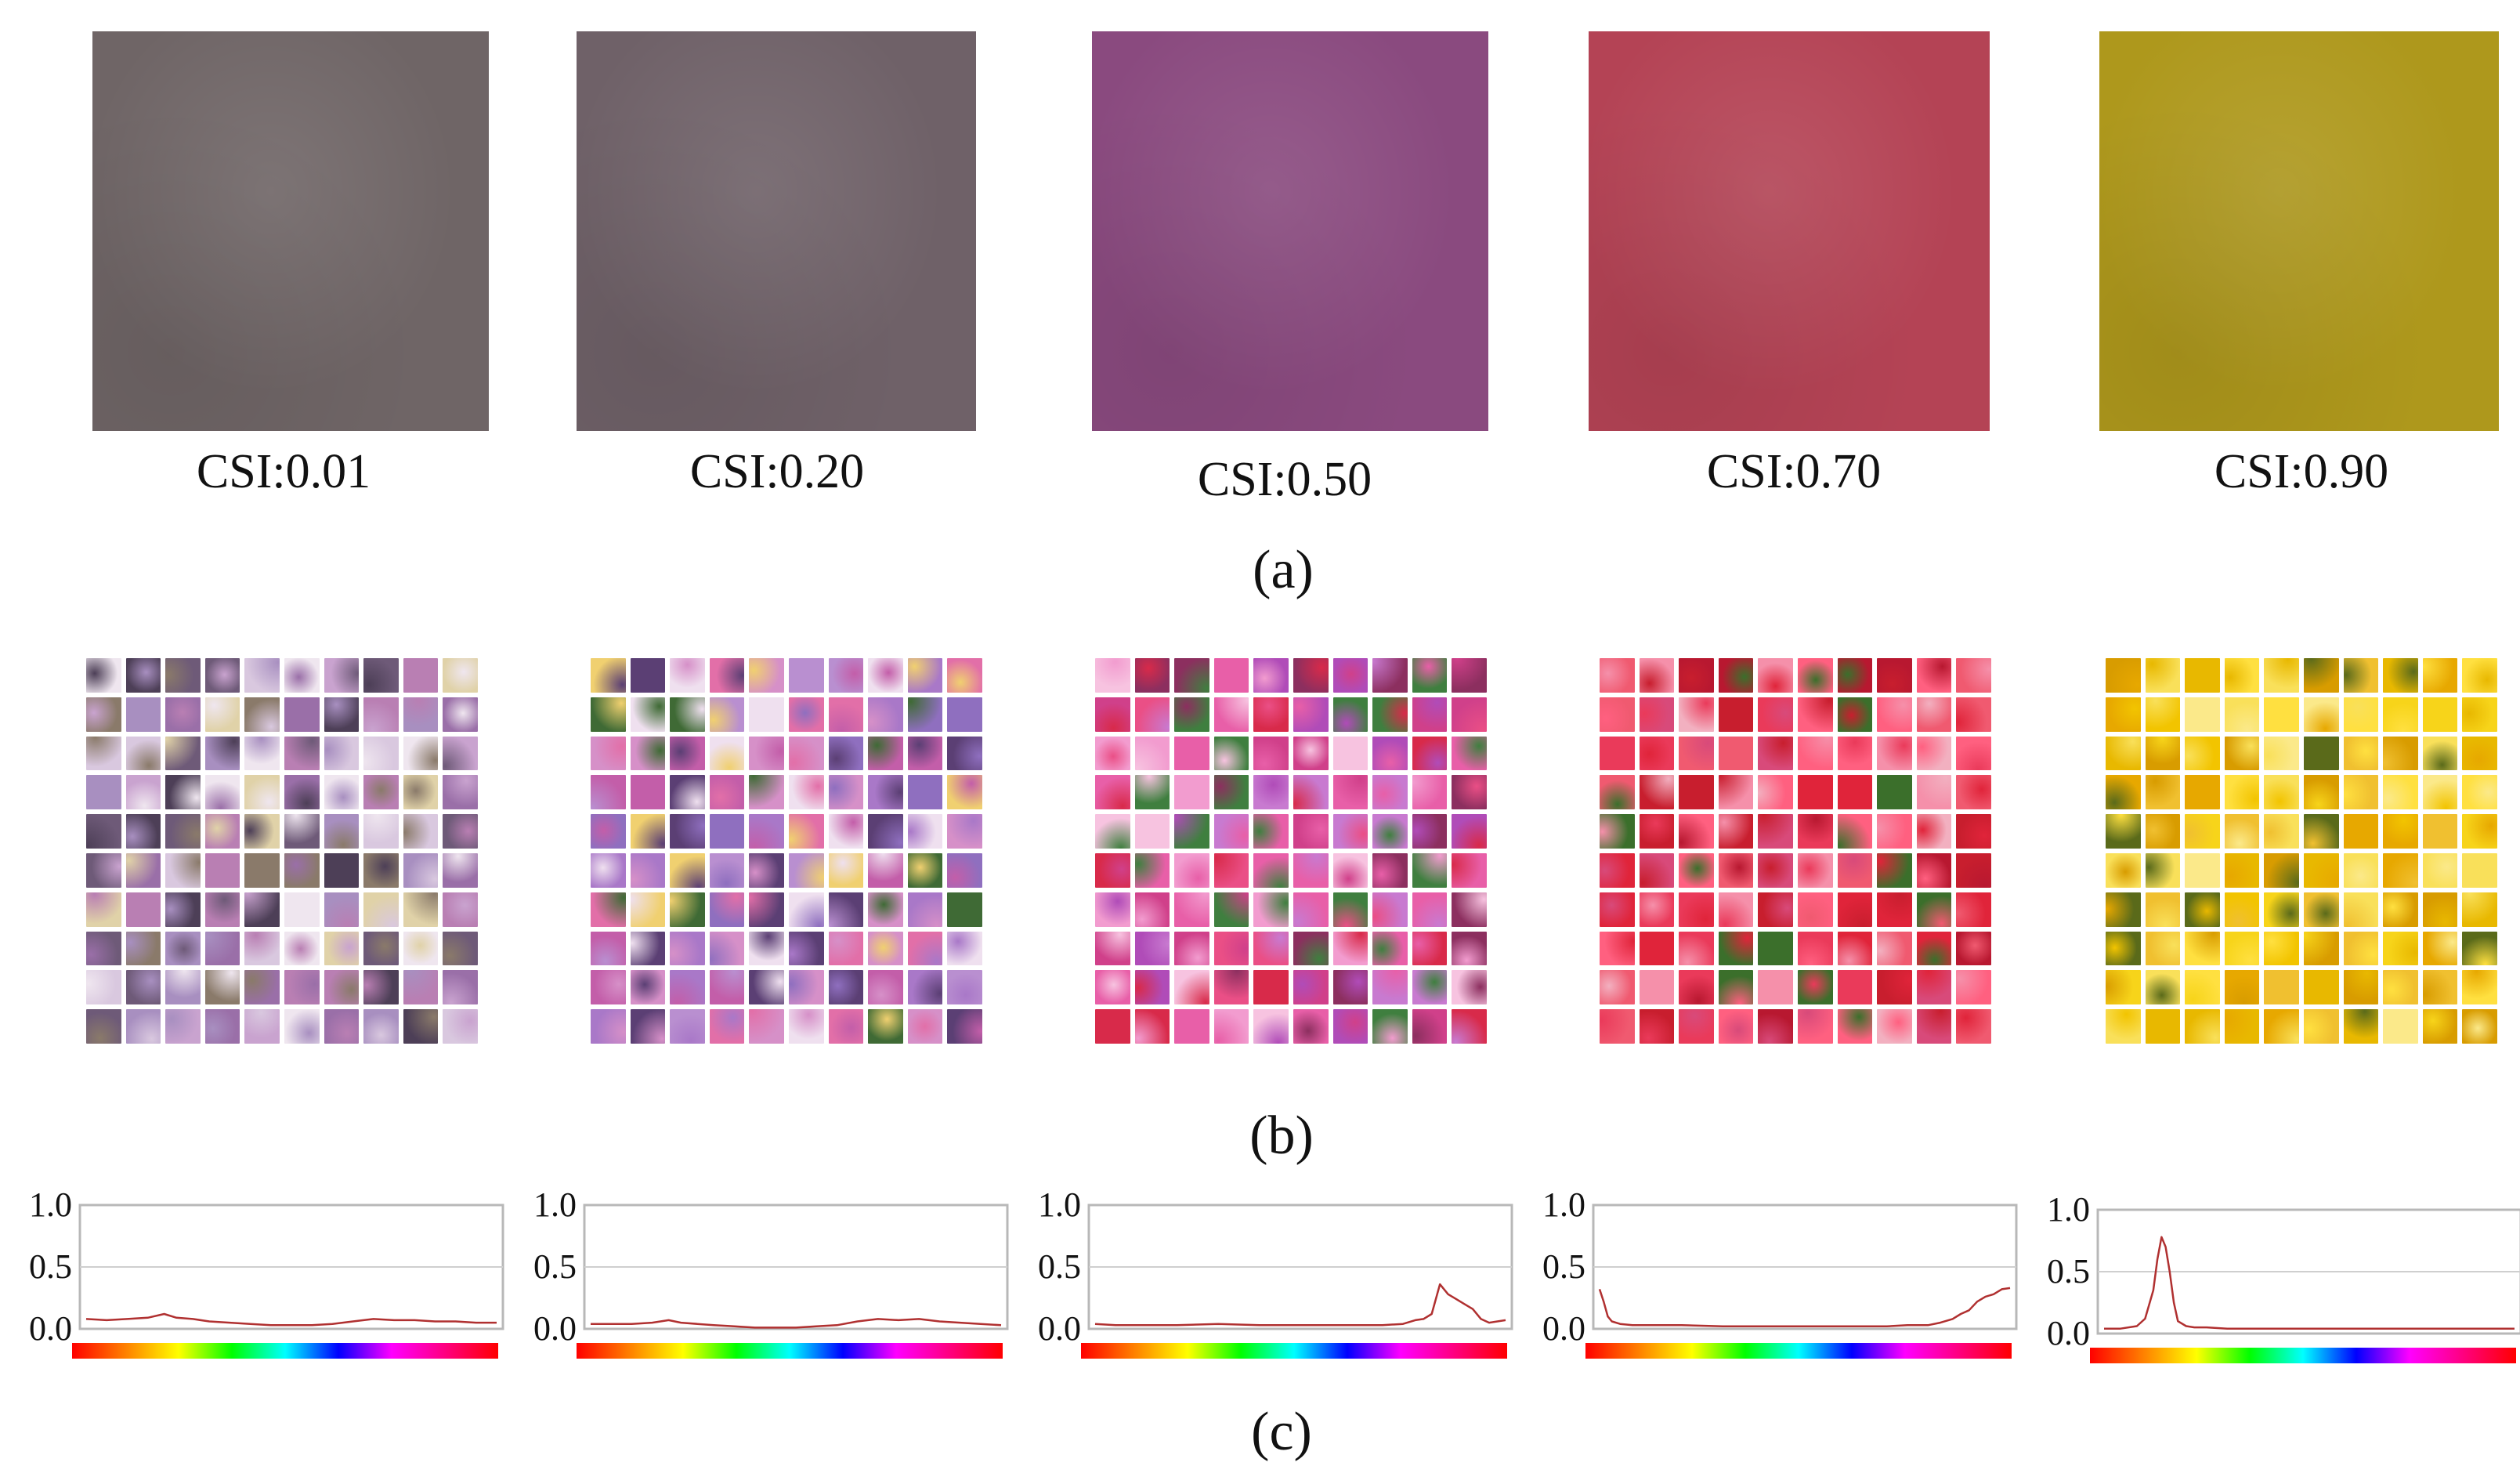 The height and width of the screenshot is (1484, 2520). I want to click on panel-label-c: (c), so click(1281, 1432).